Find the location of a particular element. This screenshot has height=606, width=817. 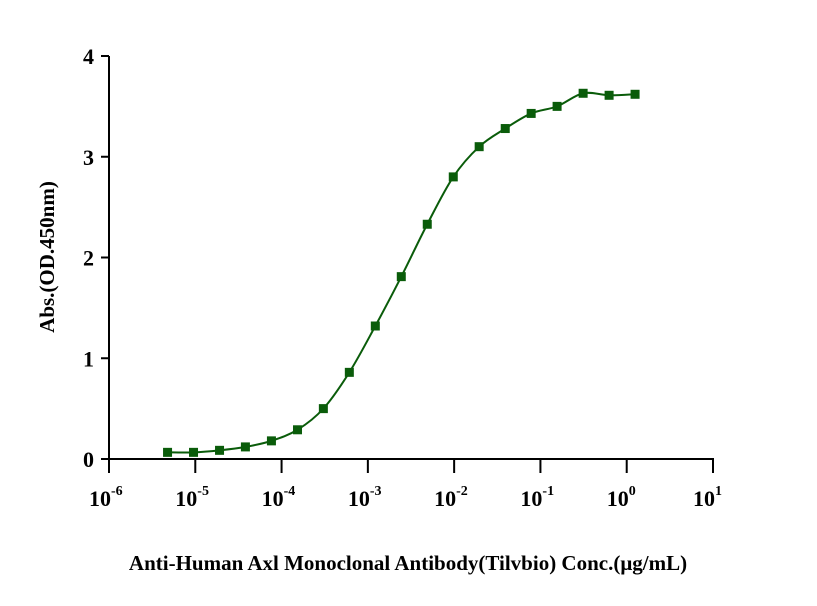

x-tick-label: 10⁰ is located at coordinates (621, 497).